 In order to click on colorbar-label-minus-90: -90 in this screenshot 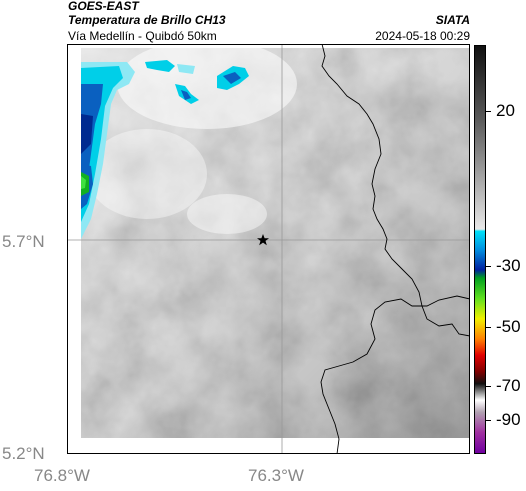, I will do `click(508, 419)`.